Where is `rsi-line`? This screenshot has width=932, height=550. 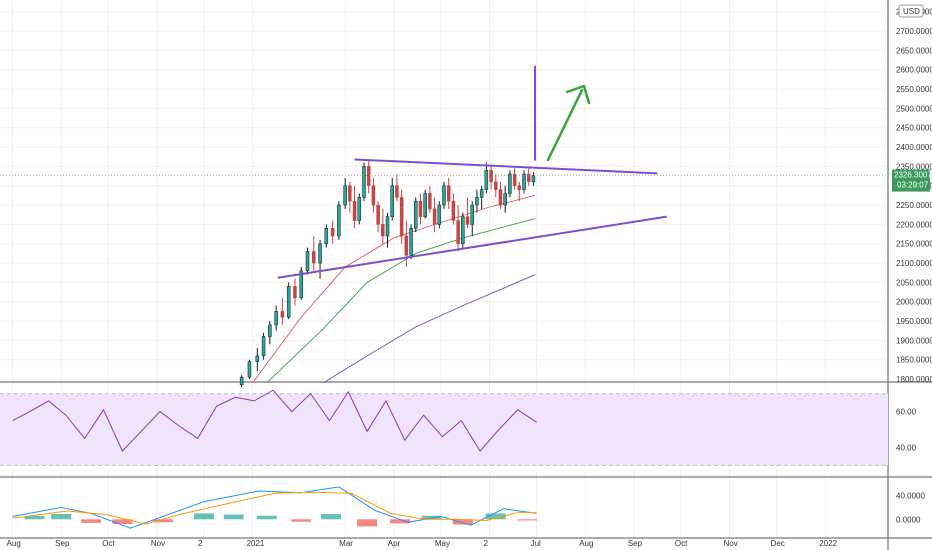
rsi-line is located at coordinates (274, 420).